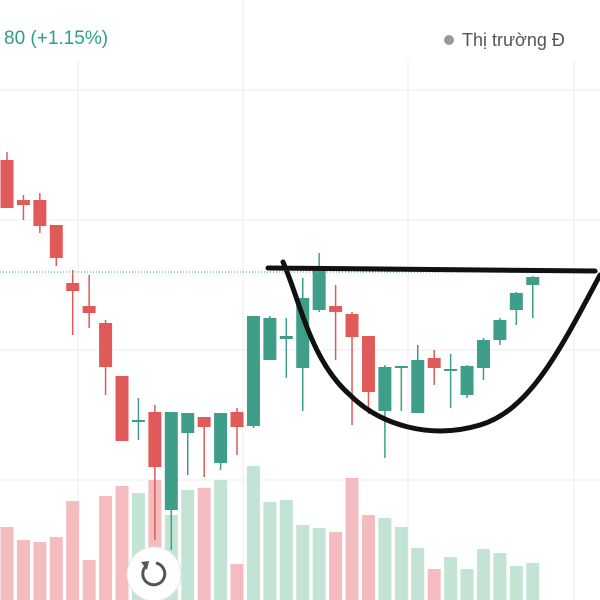  What do you see at coordinates (449, 40) in the screenshot?
I see `legend-dot` at bounding box center [449, 40].